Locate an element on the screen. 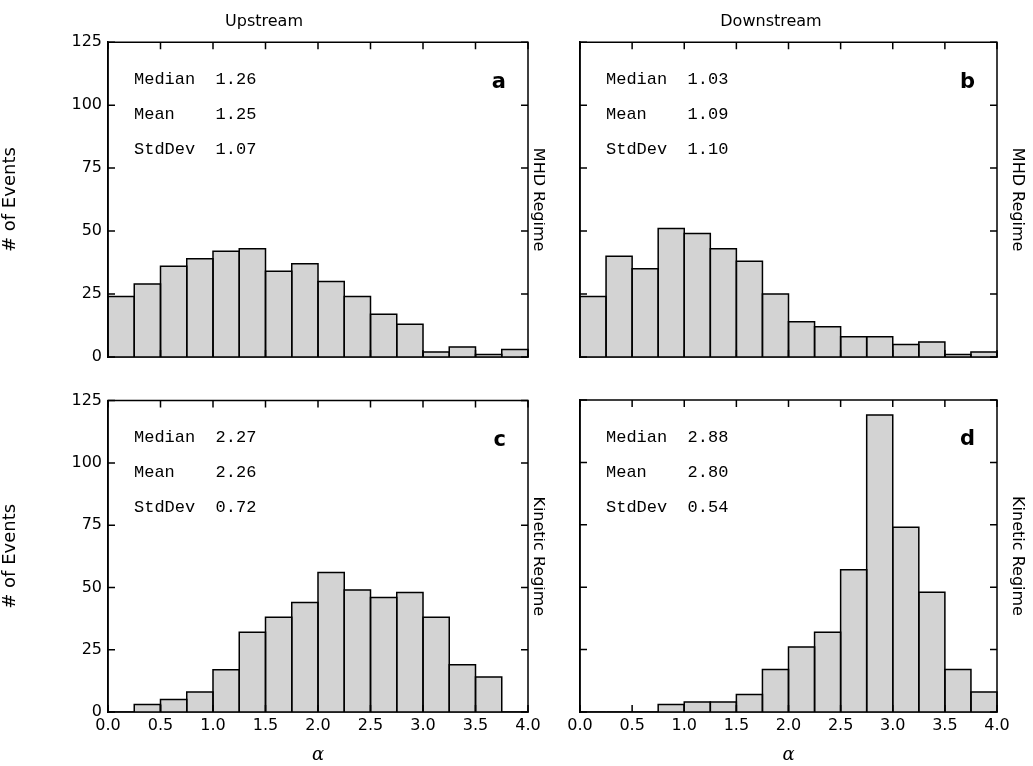  annotation: Mean 1.25 is located at coordinates (195, 114).